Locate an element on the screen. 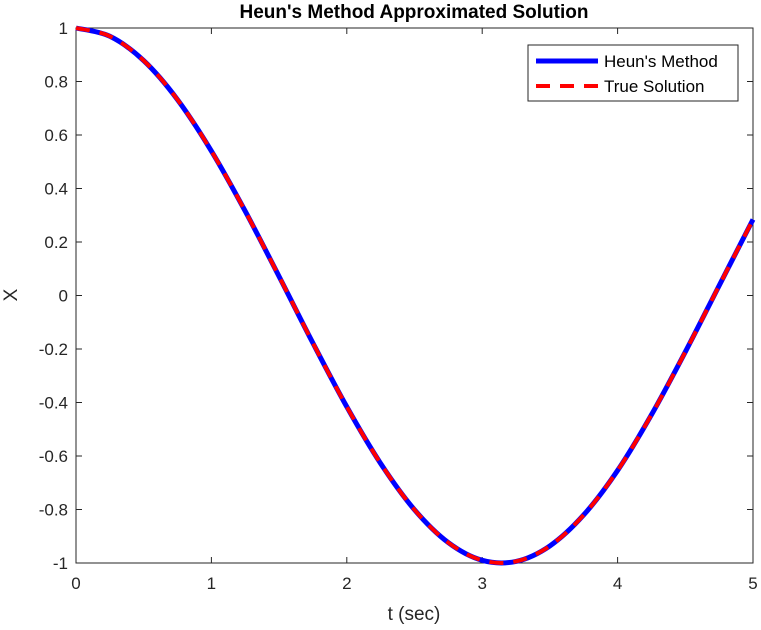 This screenshot has width=761, height=630. y-tick-label: -1 is located at coordinates (60, 563).